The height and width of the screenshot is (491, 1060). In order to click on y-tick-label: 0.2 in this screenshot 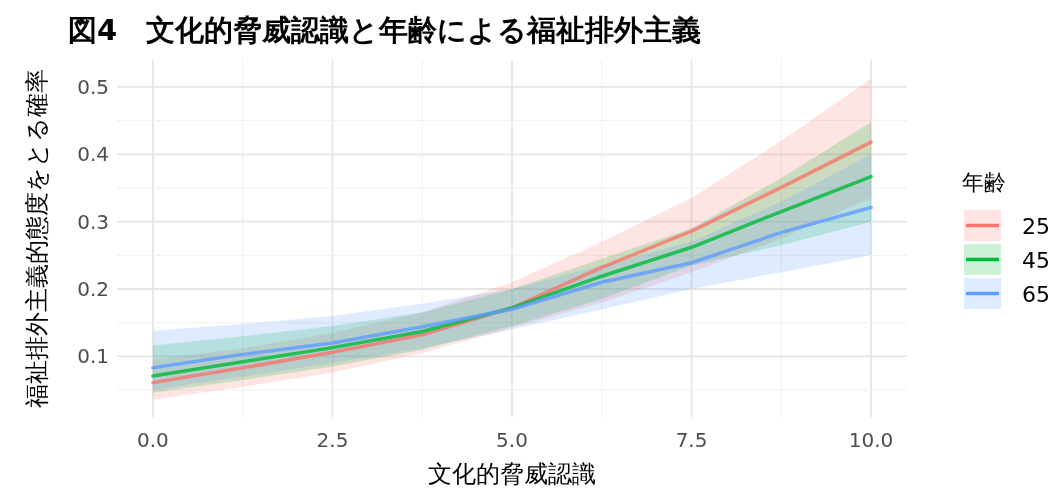, I will do `click(93, 289)`.